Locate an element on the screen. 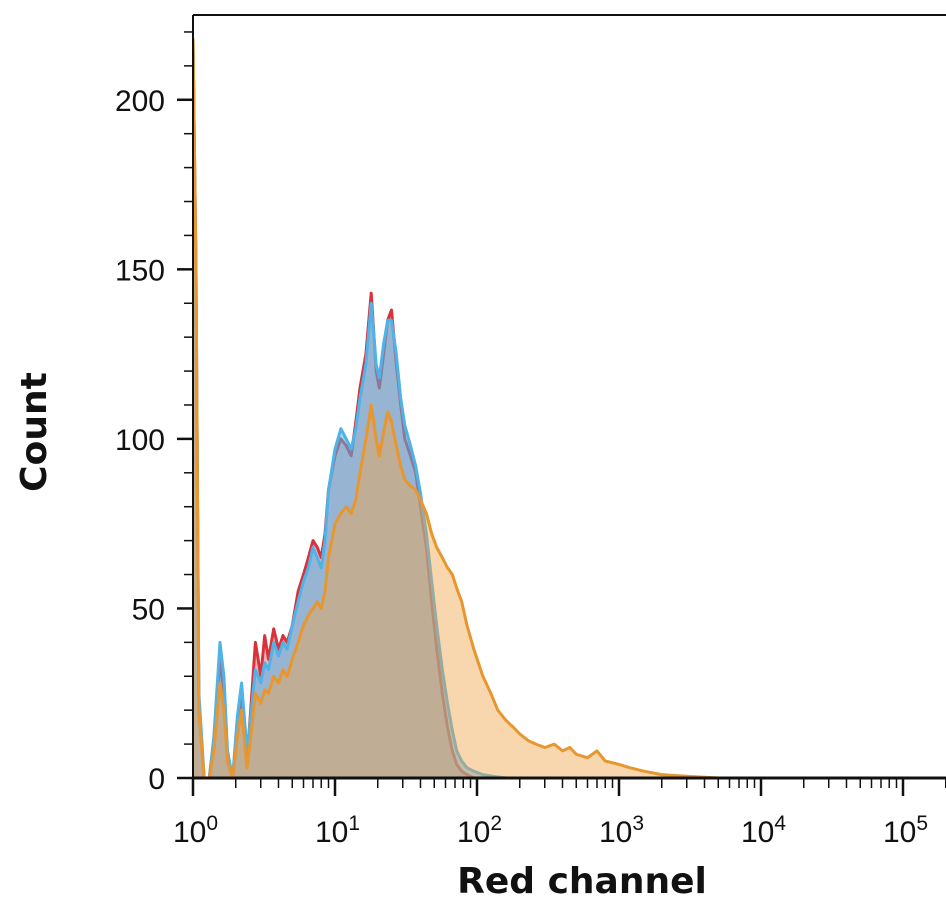  y-tick-label: 200 is located at coordinates (140, 101).